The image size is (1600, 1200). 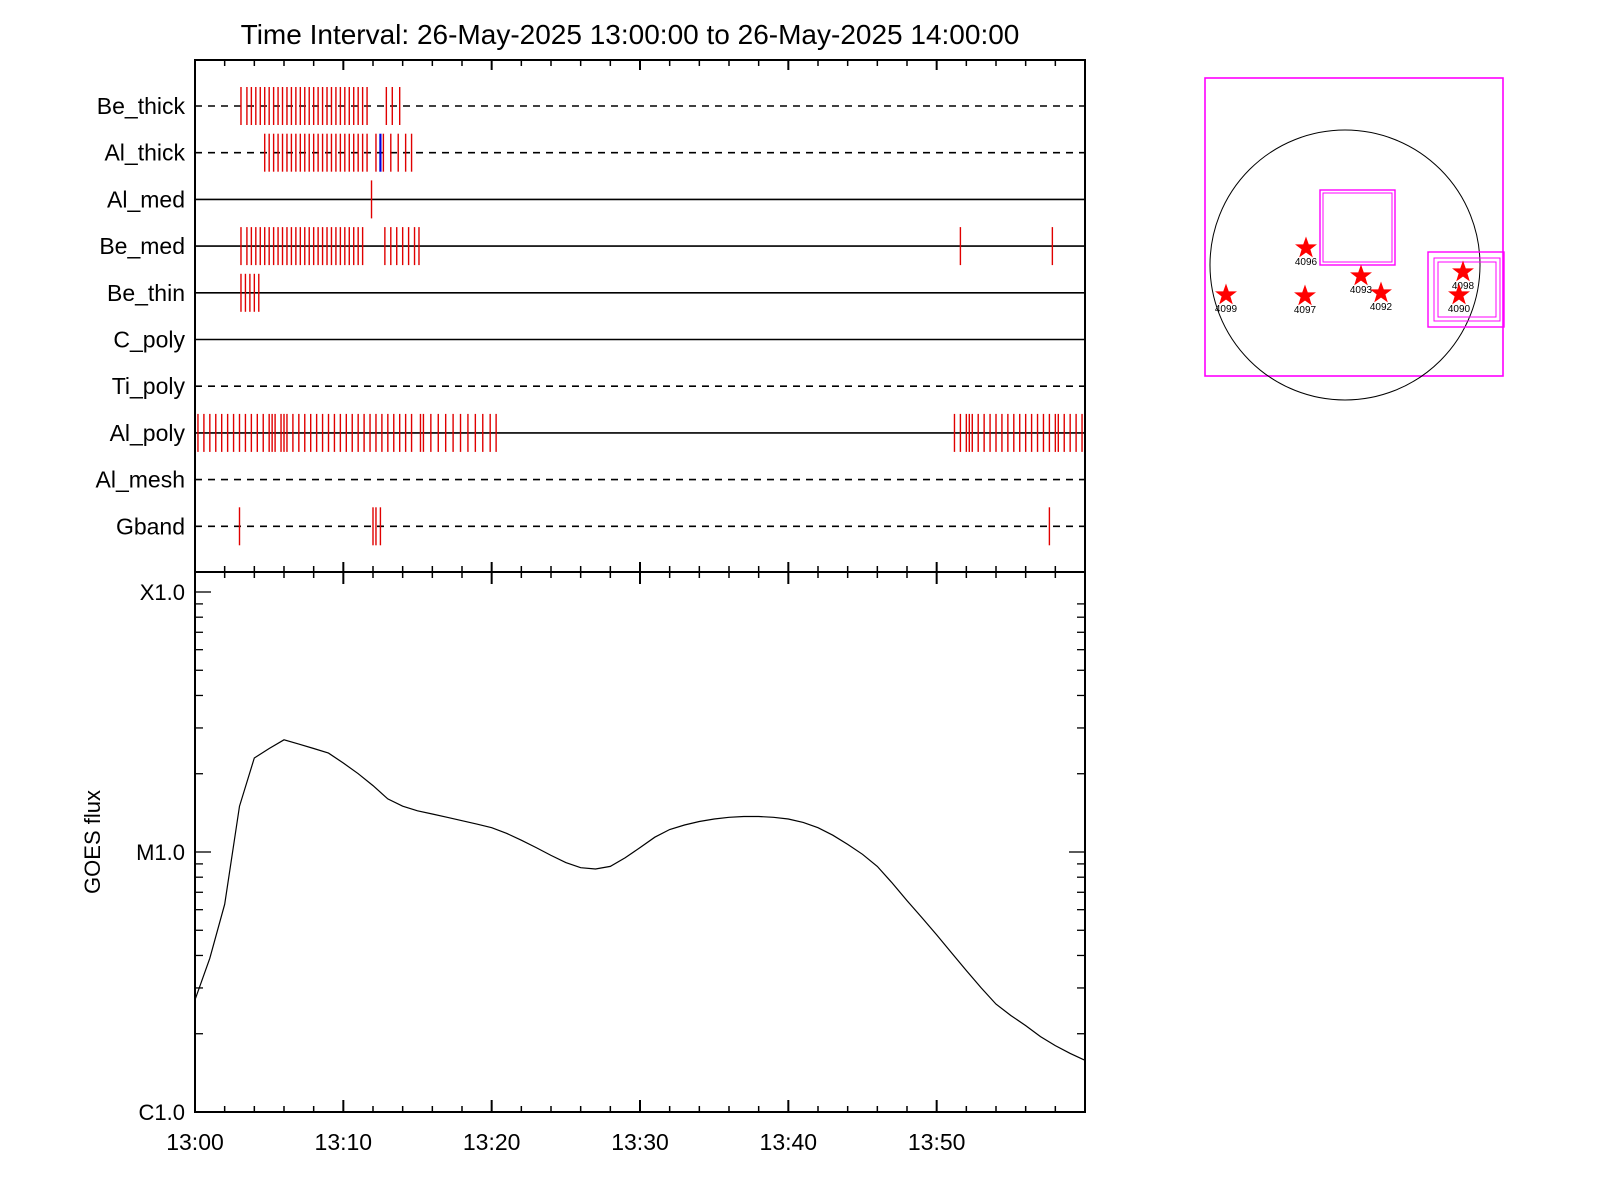 I want to click on row-label: Al_mesh, so click(x=140, y=480).